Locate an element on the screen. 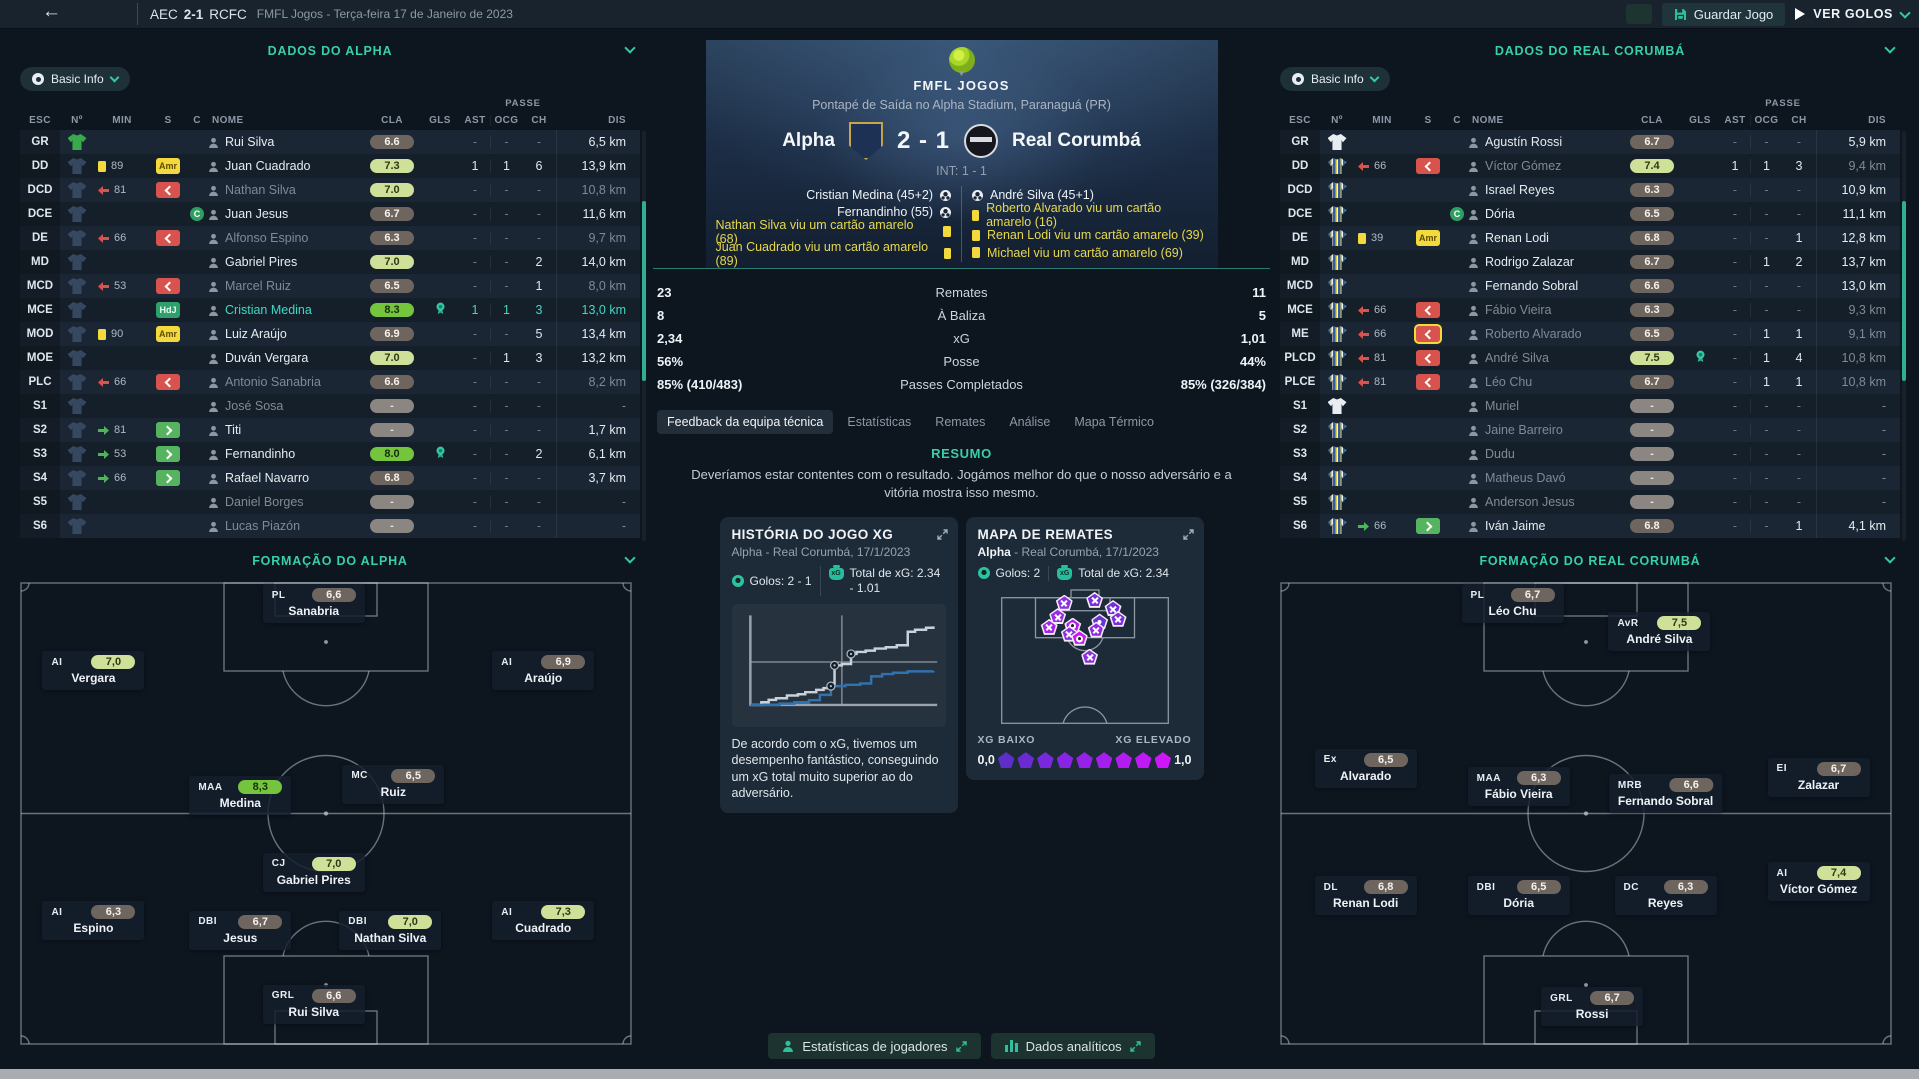 The image size is (1919, 1079). player-row: S4 Matheus Davó - - - - - is located at coordinates (1590, 478).